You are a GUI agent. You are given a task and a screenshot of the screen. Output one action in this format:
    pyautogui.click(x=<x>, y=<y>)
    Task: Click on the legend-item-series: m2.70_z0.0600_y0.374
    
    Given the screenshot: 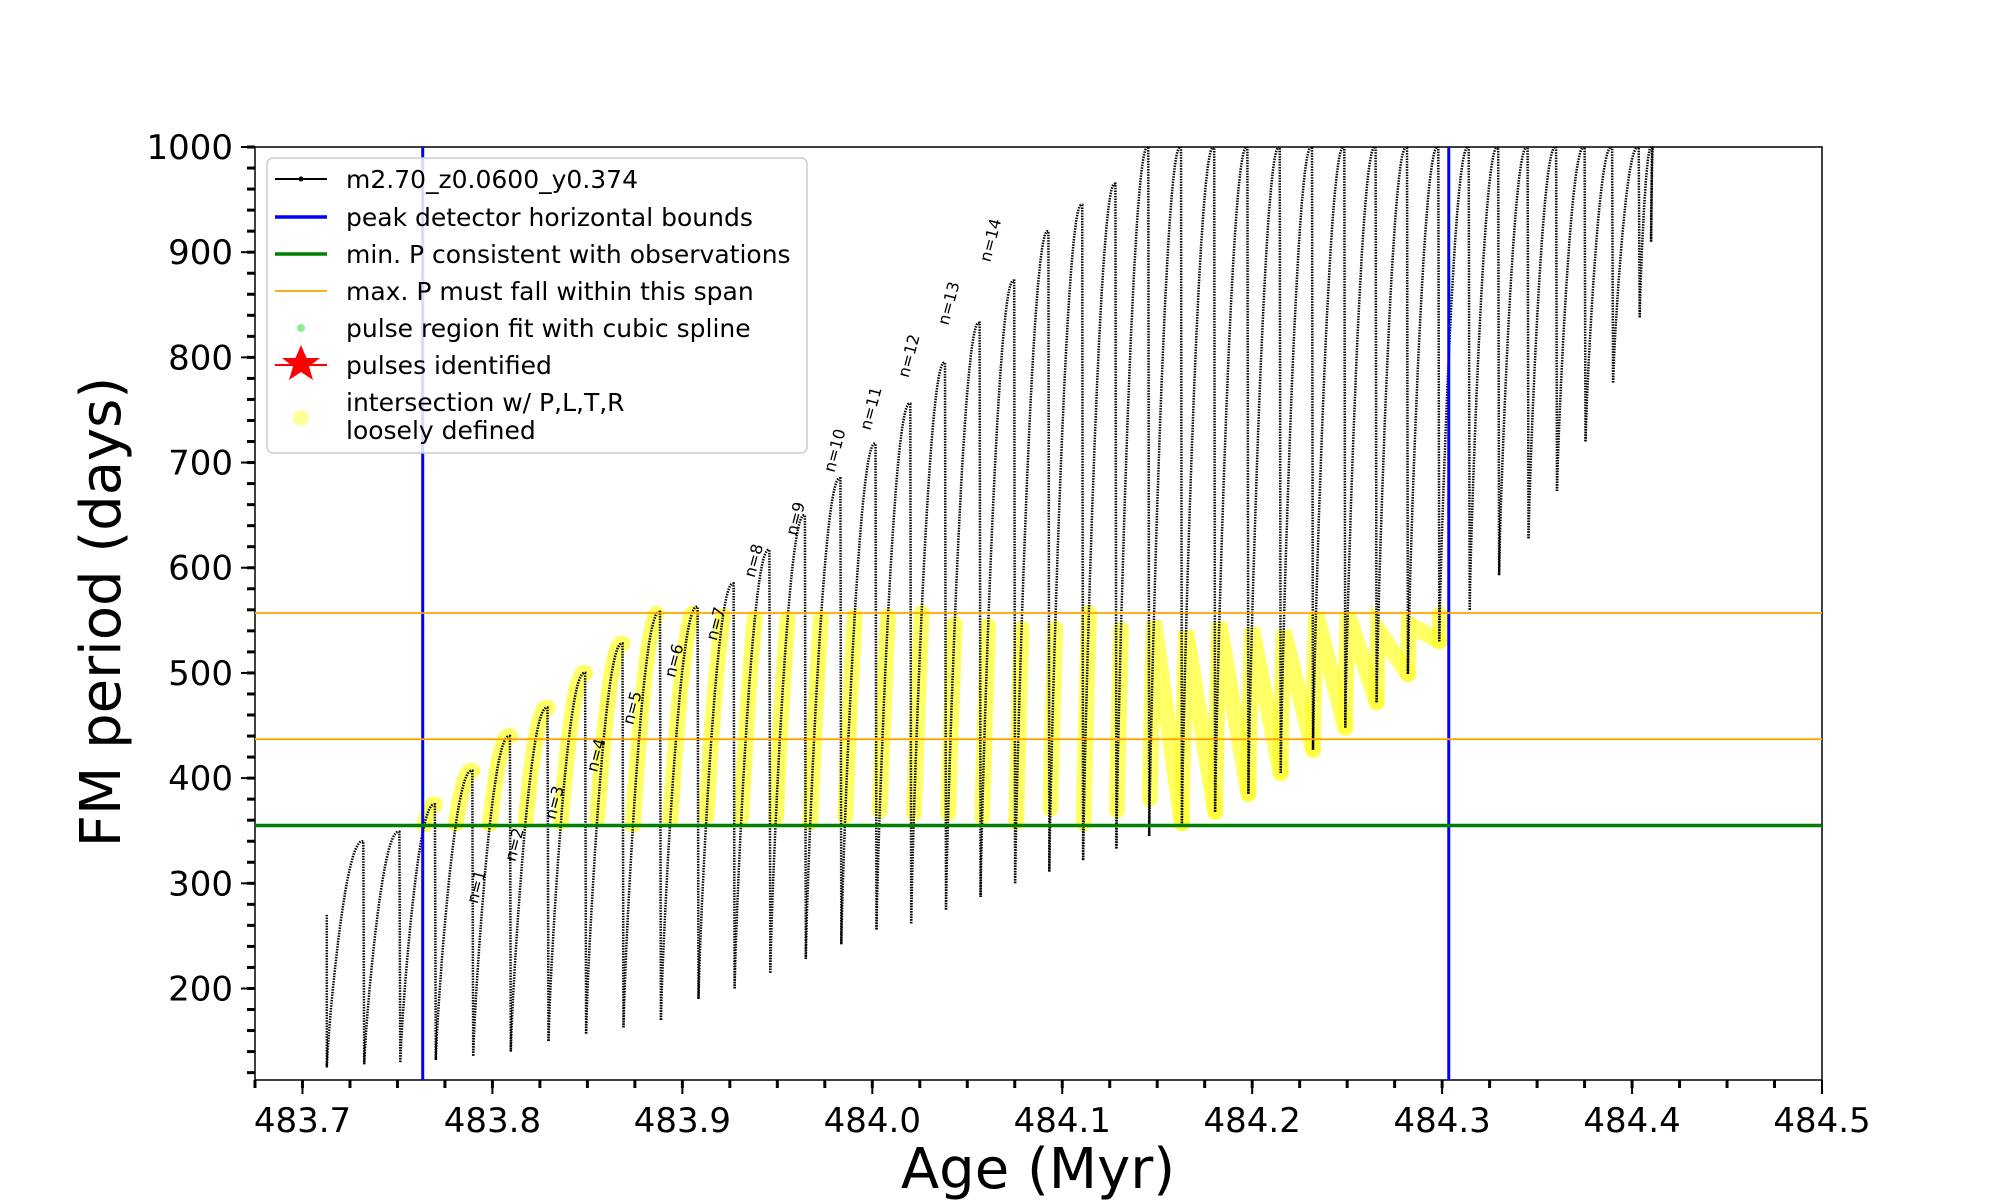 What is the action you would take?
    pyautogui.click(x=456, y=179)
    